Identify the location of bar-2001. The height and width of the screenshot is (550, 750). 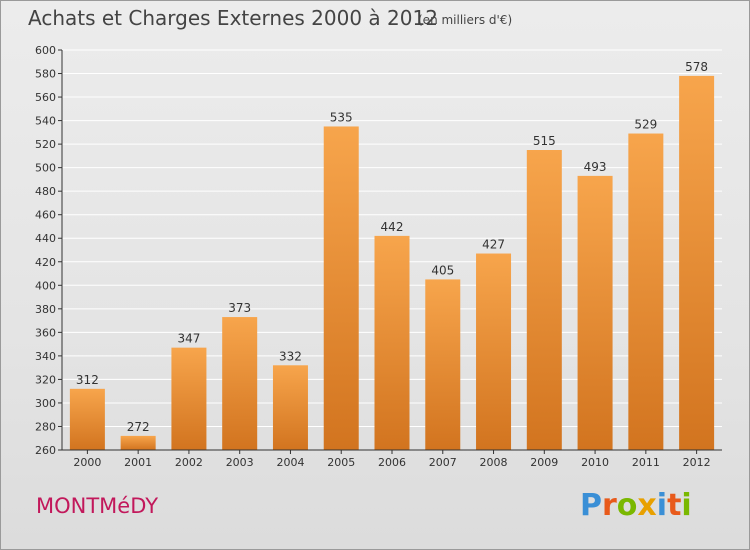
(138, 442).